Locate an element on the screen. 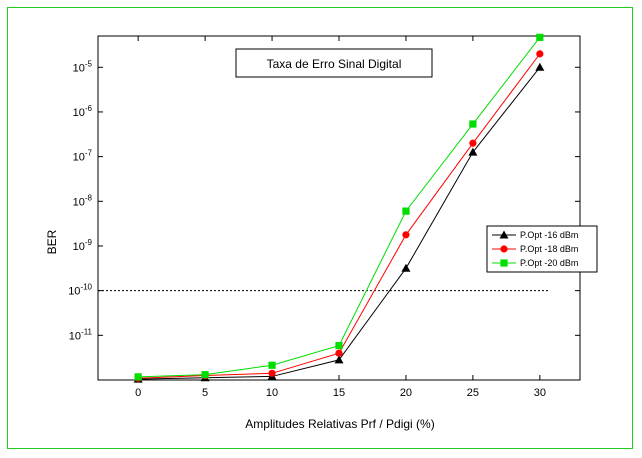 This screenshot has width=642, height=458. chart-title-box: Taxa de Erro Sinal Digital is located at coordinates (334, 63).